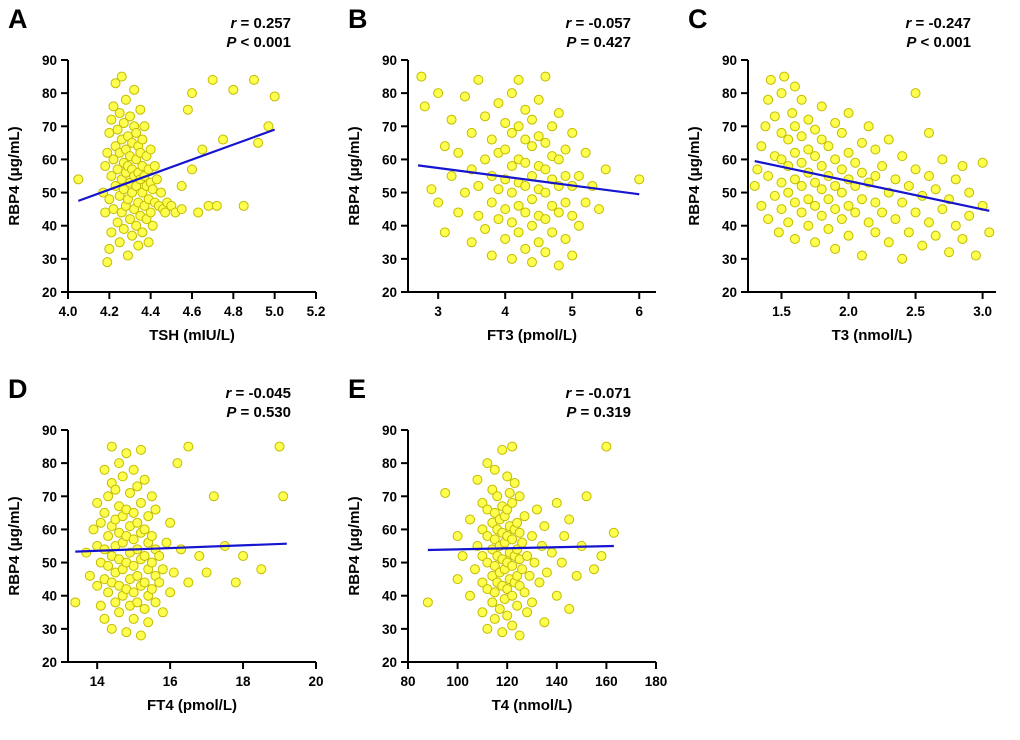 This screenshot has width=1020, height=740. What do you see at coordinates (781, 311) in the screenshot?
I see `svg-text: 1.5` at bounding box center [781, 311].